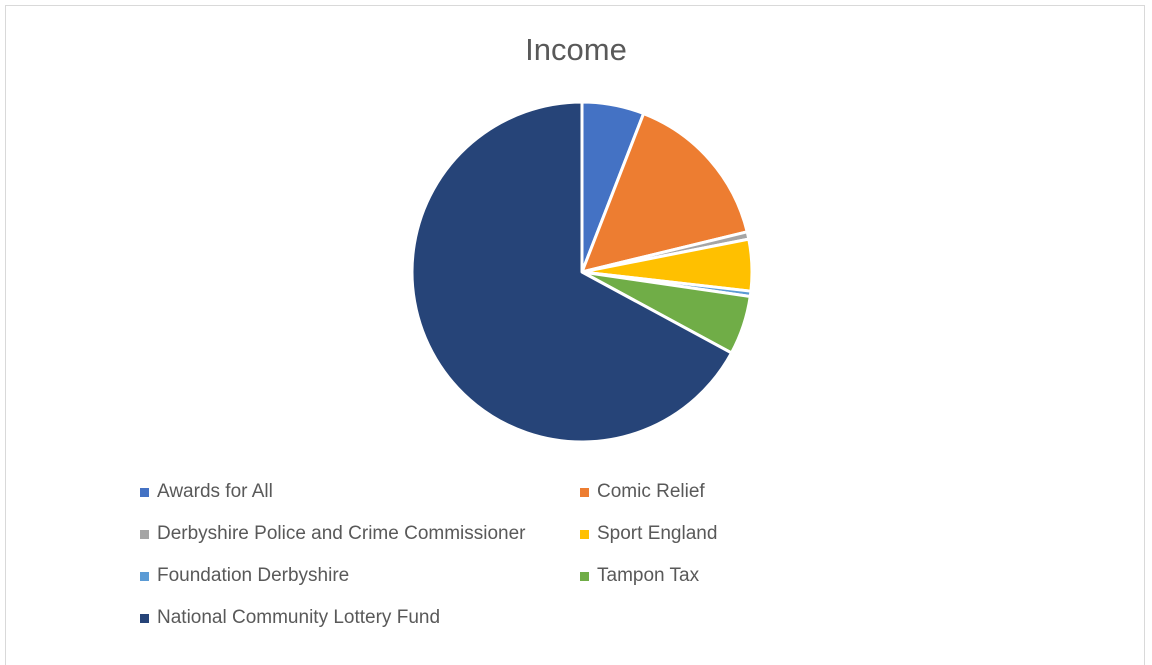  What do you see at coordinates (664, 193) in the screenshot?
I see `pie-slice-comic-relief` at bounding box center [664, 193].